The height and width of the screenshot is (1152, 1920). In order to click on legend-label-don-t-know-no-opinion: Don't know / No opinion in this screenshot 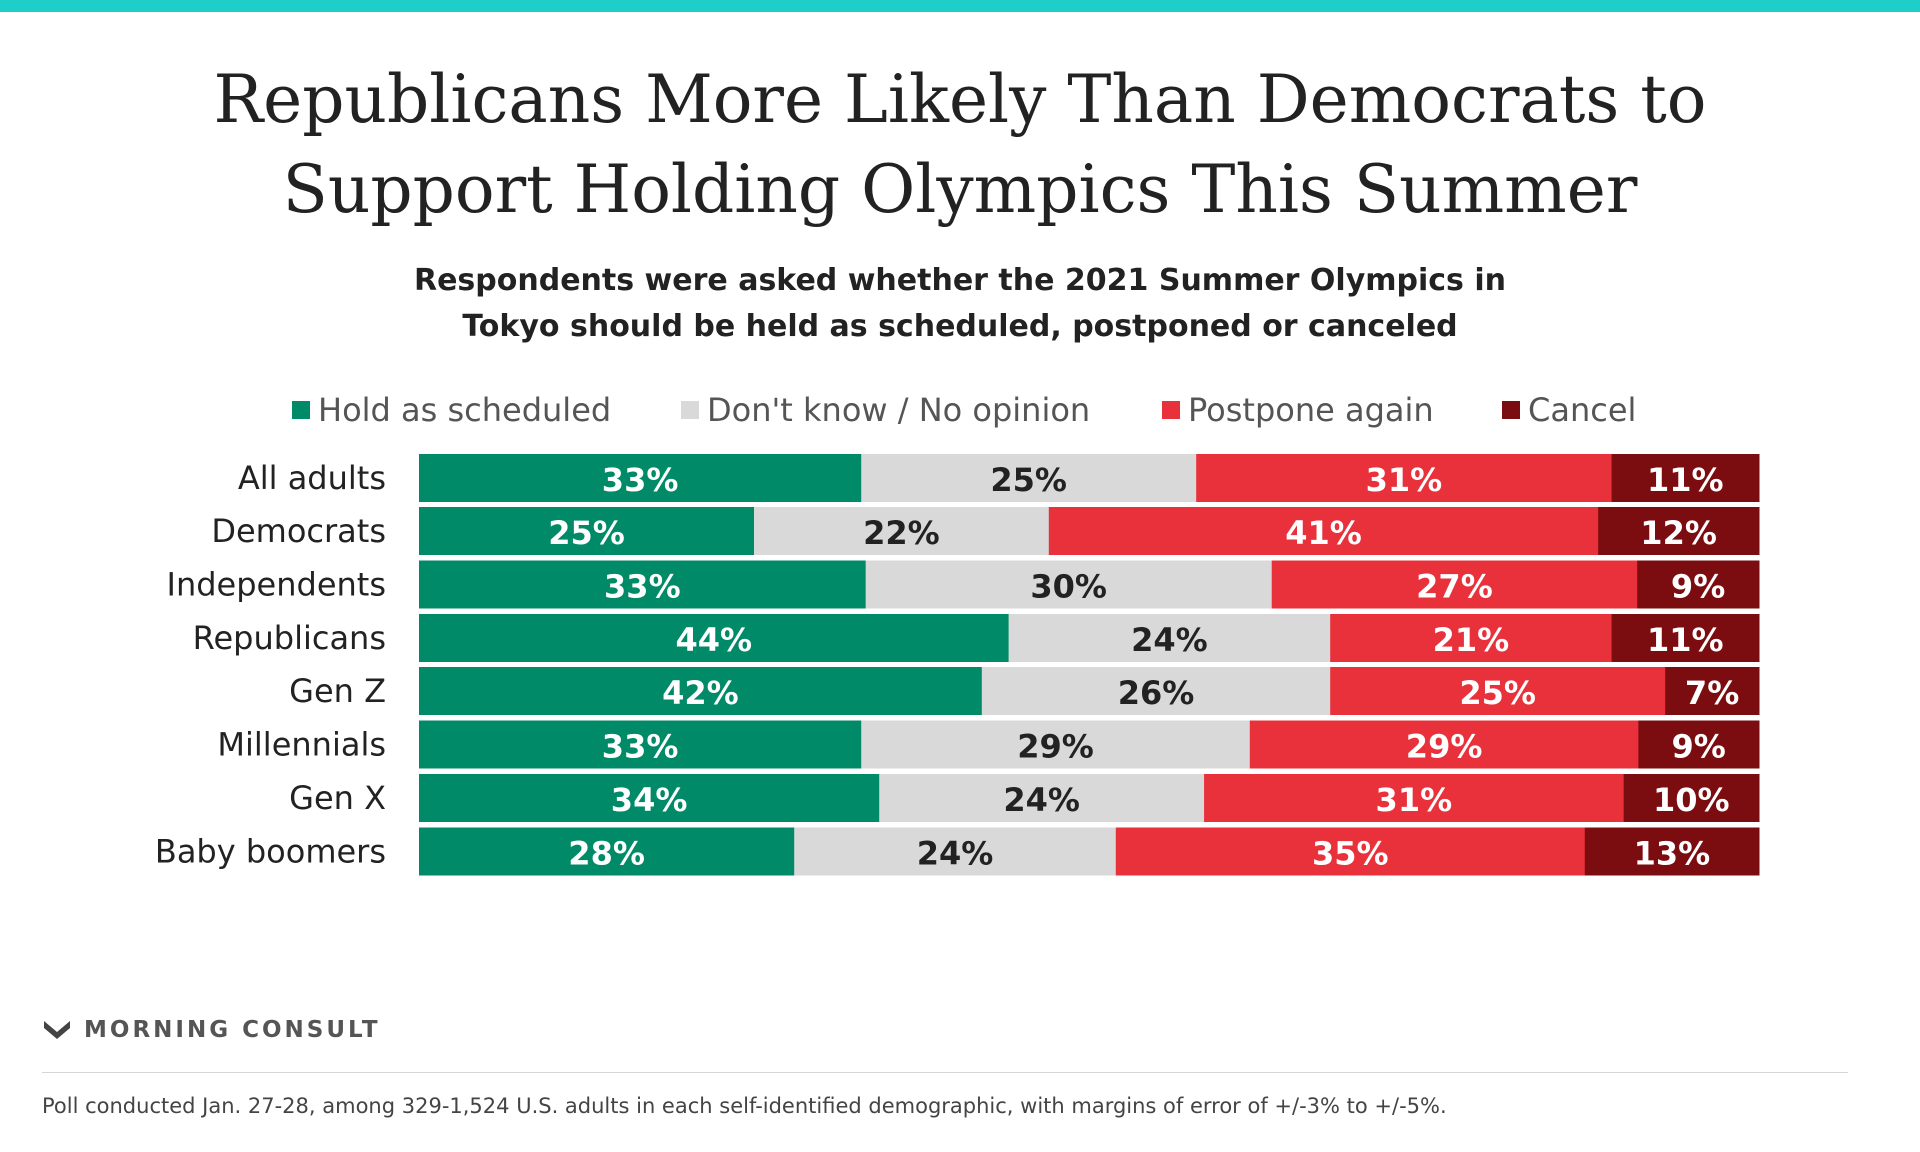, I will do `click(898, 410)`.